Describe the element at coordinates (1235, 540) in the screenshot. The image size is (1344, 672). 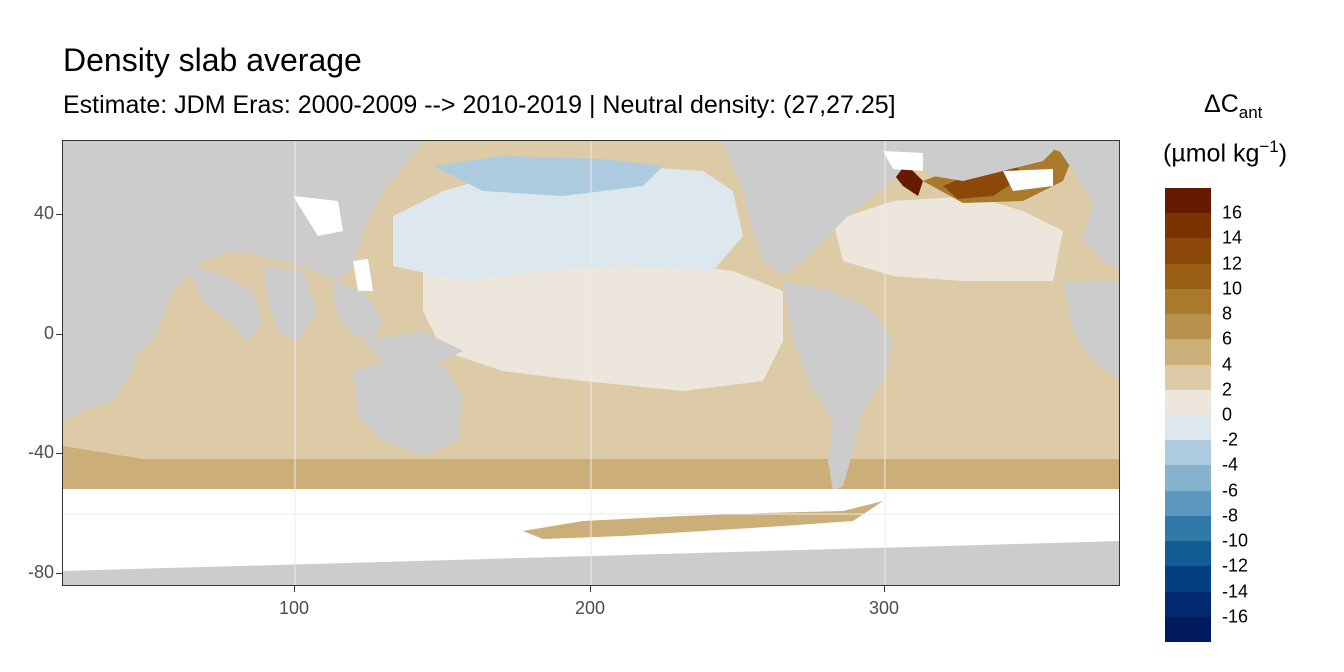
I see `legend-label: -10` at that location.